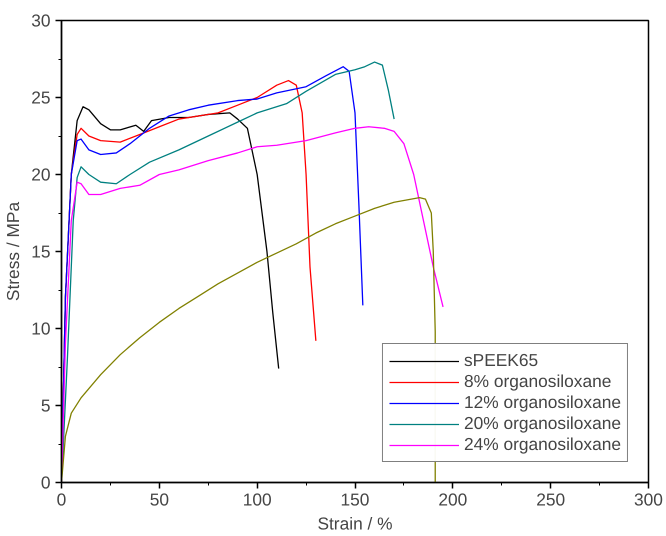 Image resolution: width=666 pixels, height=536 pixels. What do you see at coordinates (159, 500) in the screenshot?
I see `x-tick-label: 50` at bounding box center [159, 500].